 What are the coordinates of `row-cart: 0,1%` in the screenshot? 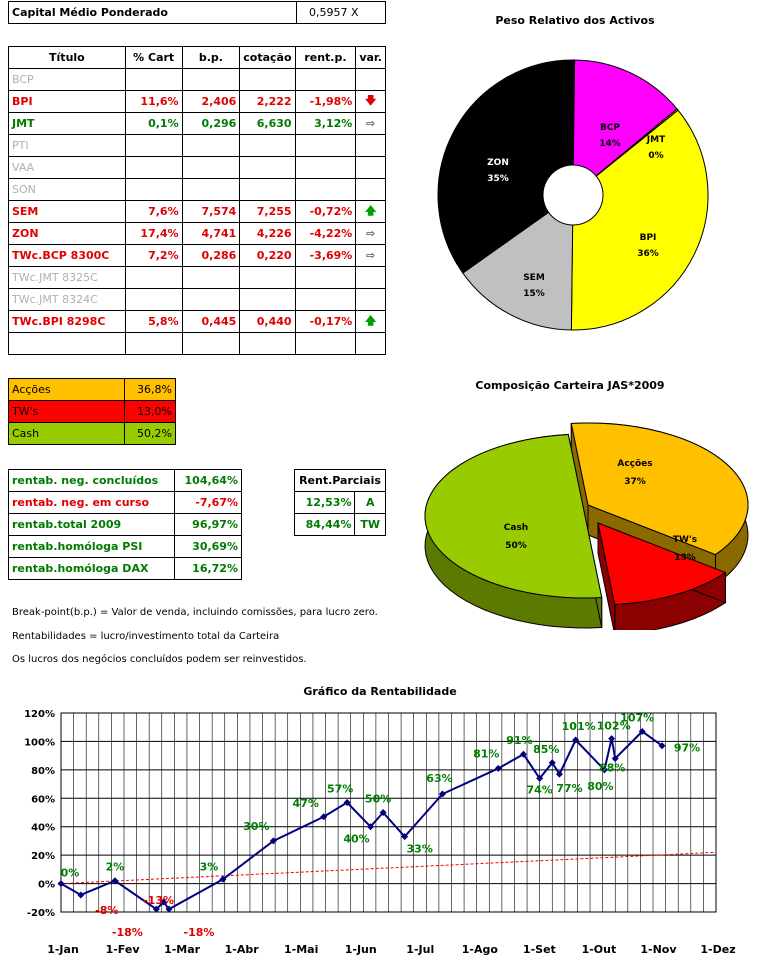 It's located at (153, 123).